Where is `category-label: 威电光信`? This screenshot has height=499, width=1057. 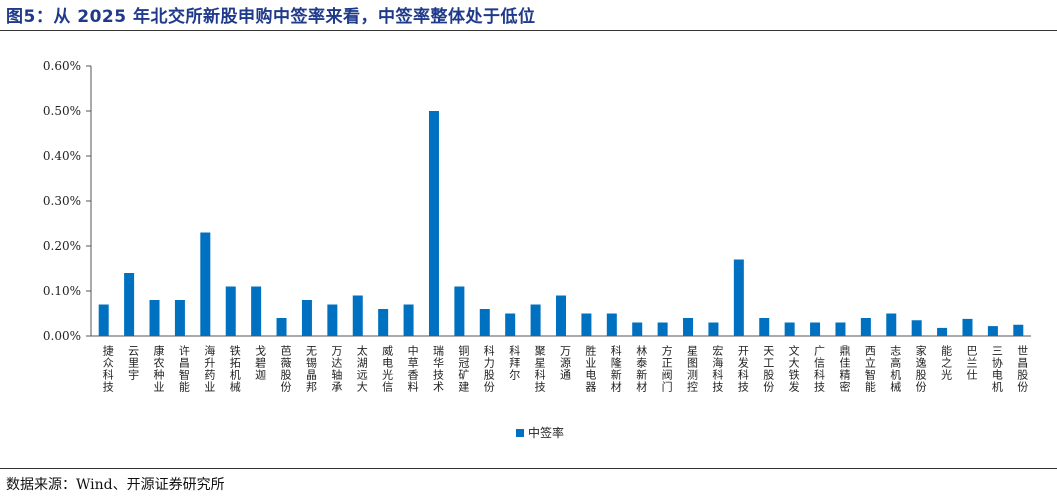 category-label: 威电光信 is located at coordinates (387, 369).